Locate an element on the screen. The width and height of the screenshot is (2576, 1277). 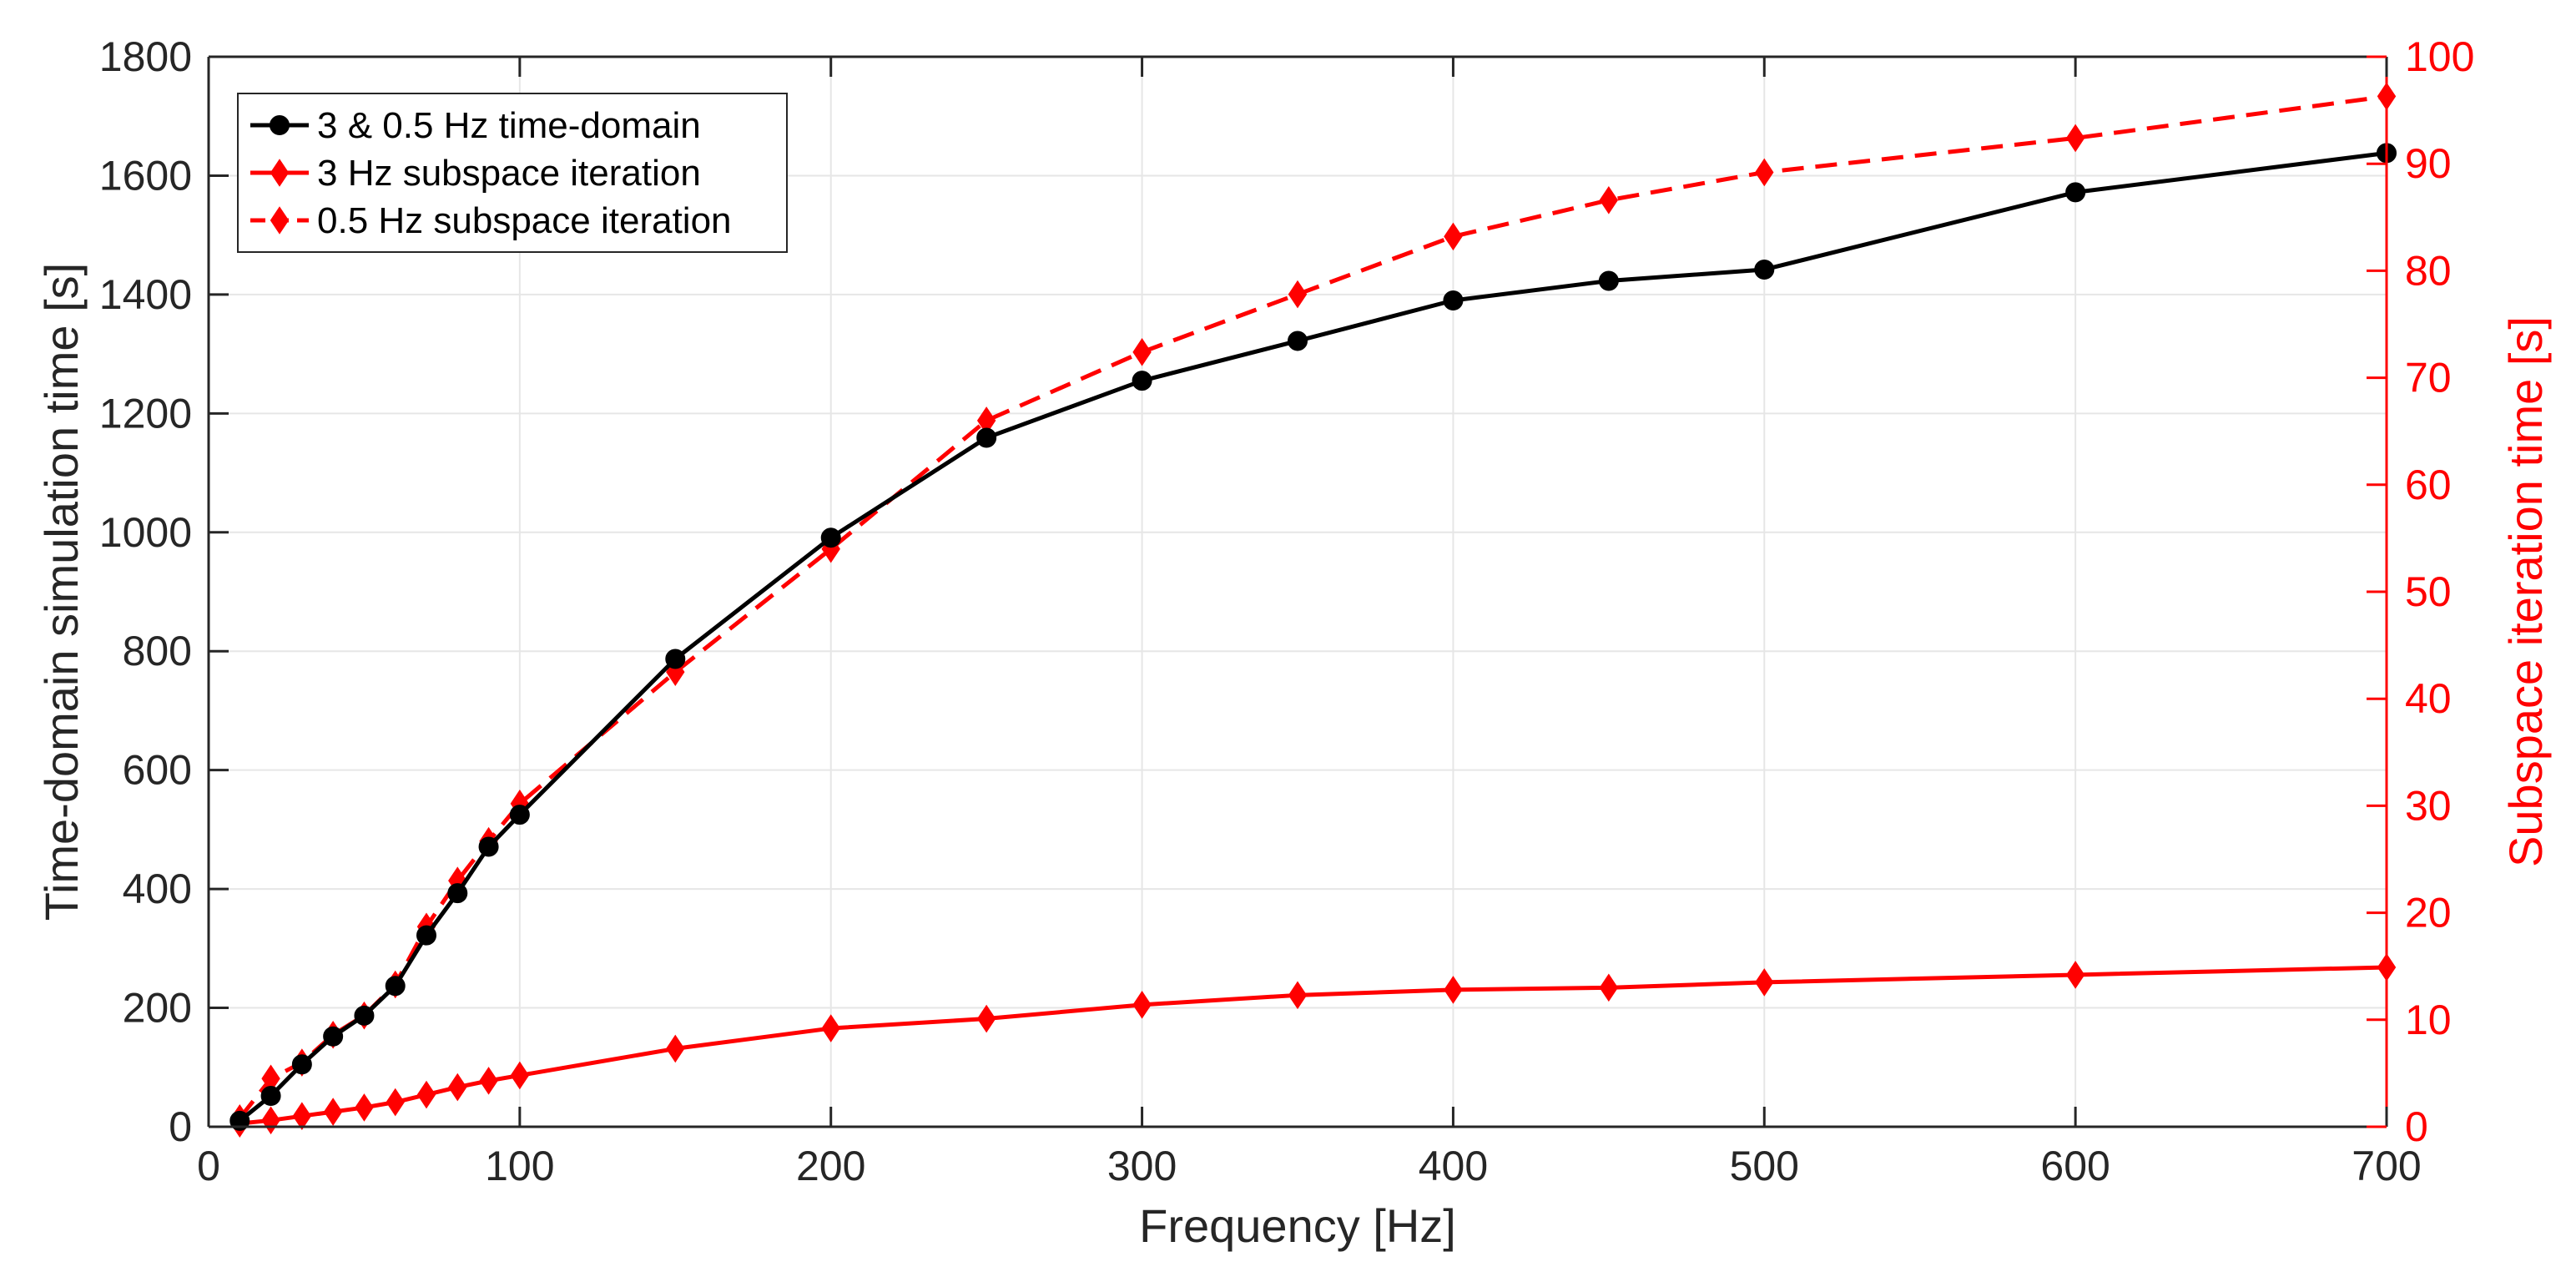
y-left-tick-label: 600 is located at coordinates (157, 770).